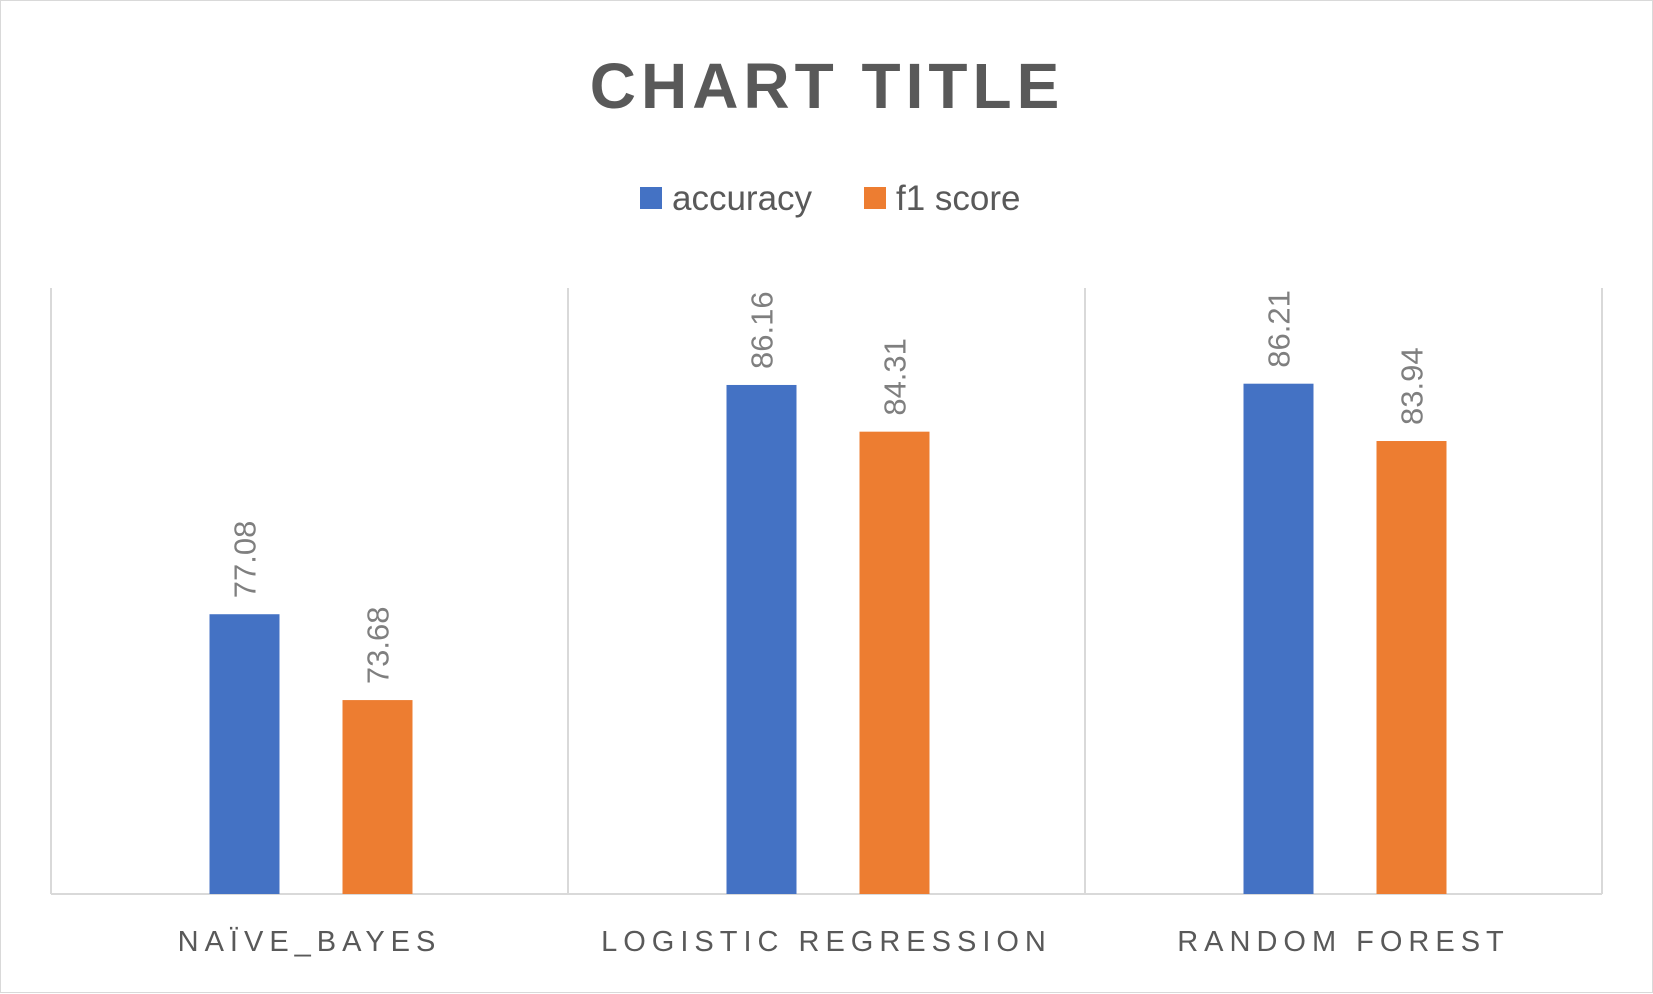  I want to click on legend-swatch-f1-score, so click(875, 198).